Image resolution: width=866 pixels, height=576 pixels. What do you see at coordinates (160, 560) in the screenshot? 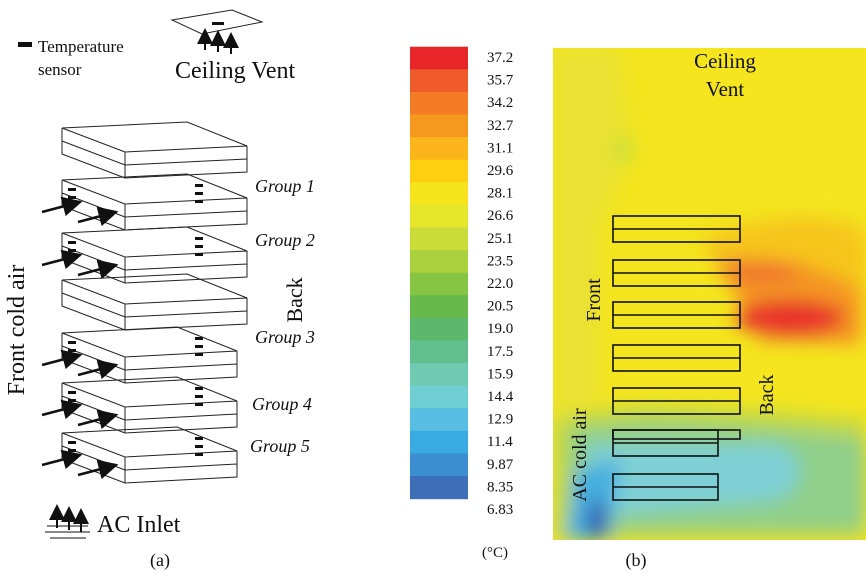
I see `caption: (a)` at bounding box center [160, 560].